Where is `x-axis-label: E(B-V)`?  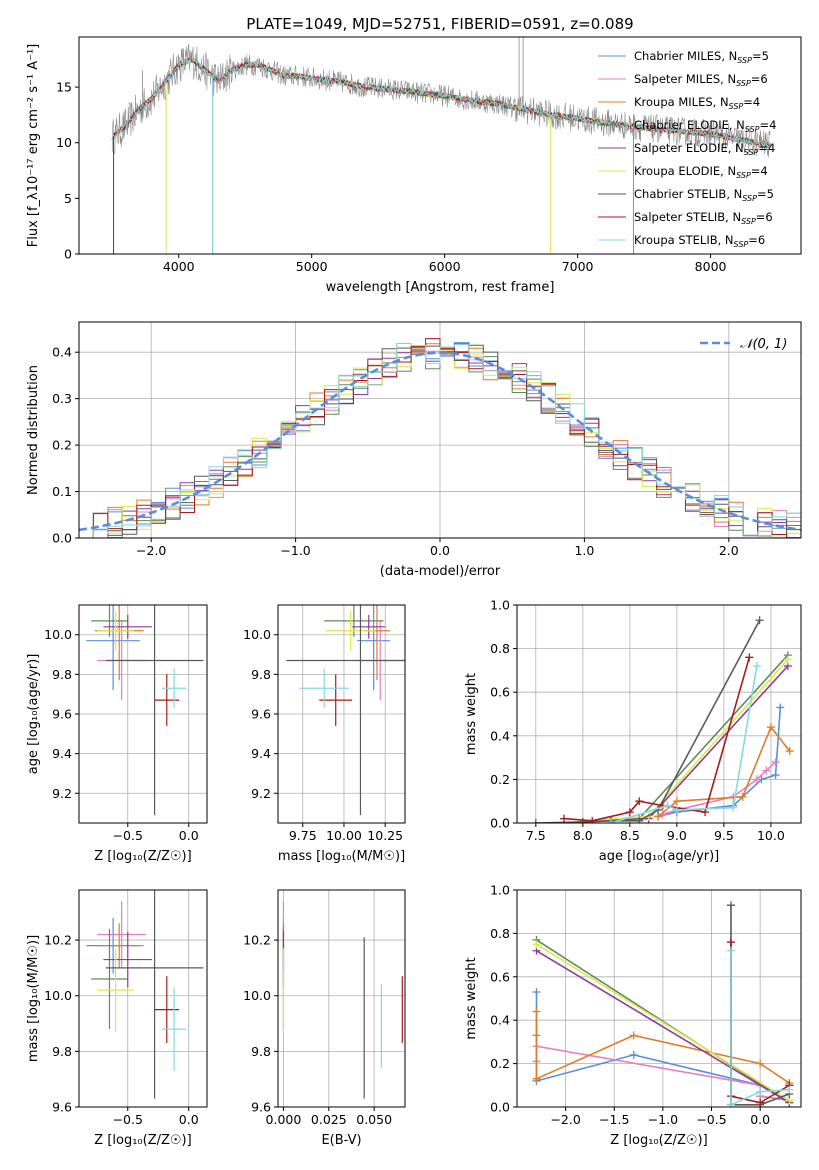 x-axis-label: E(B-V) is located at coordinates (341, 1140).